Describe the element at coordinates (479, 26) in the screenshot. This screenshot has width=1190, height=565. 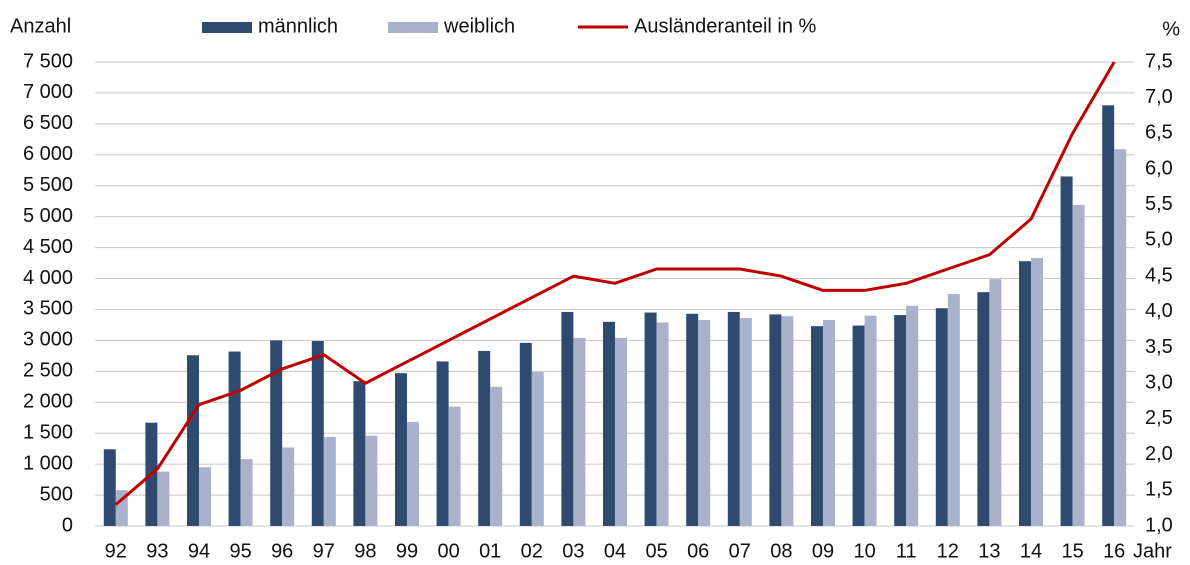
I see `legend-label: weiblich` at that location.